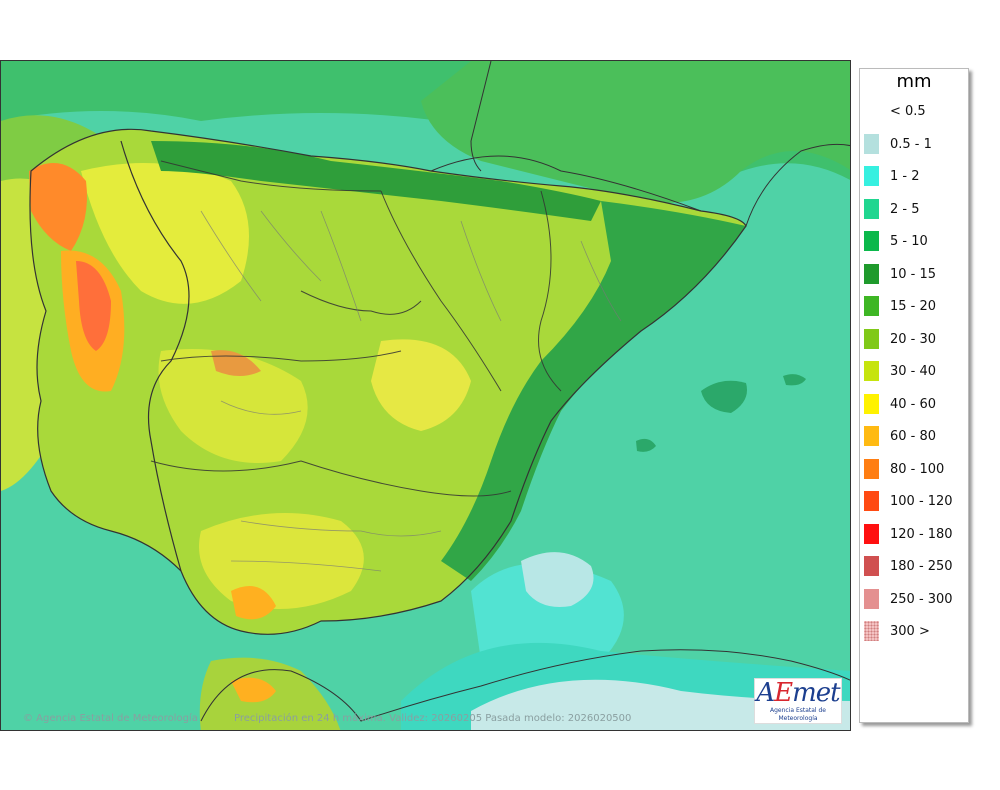  What do you see at coordinates (724, 396) in the screenshot?
I see `mallorca-island` at bounding box center [724, 396].